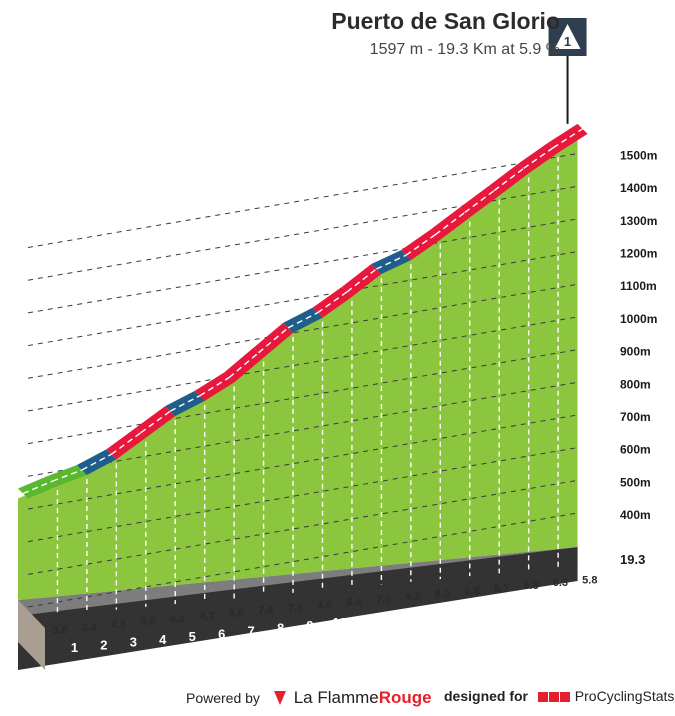 The width and height of the screenshot is (675, 716). What do you see at coordinates (635, 482) in the screenshot?
I see `altitude-label-500: 500m` at bounding box center [635, 482].